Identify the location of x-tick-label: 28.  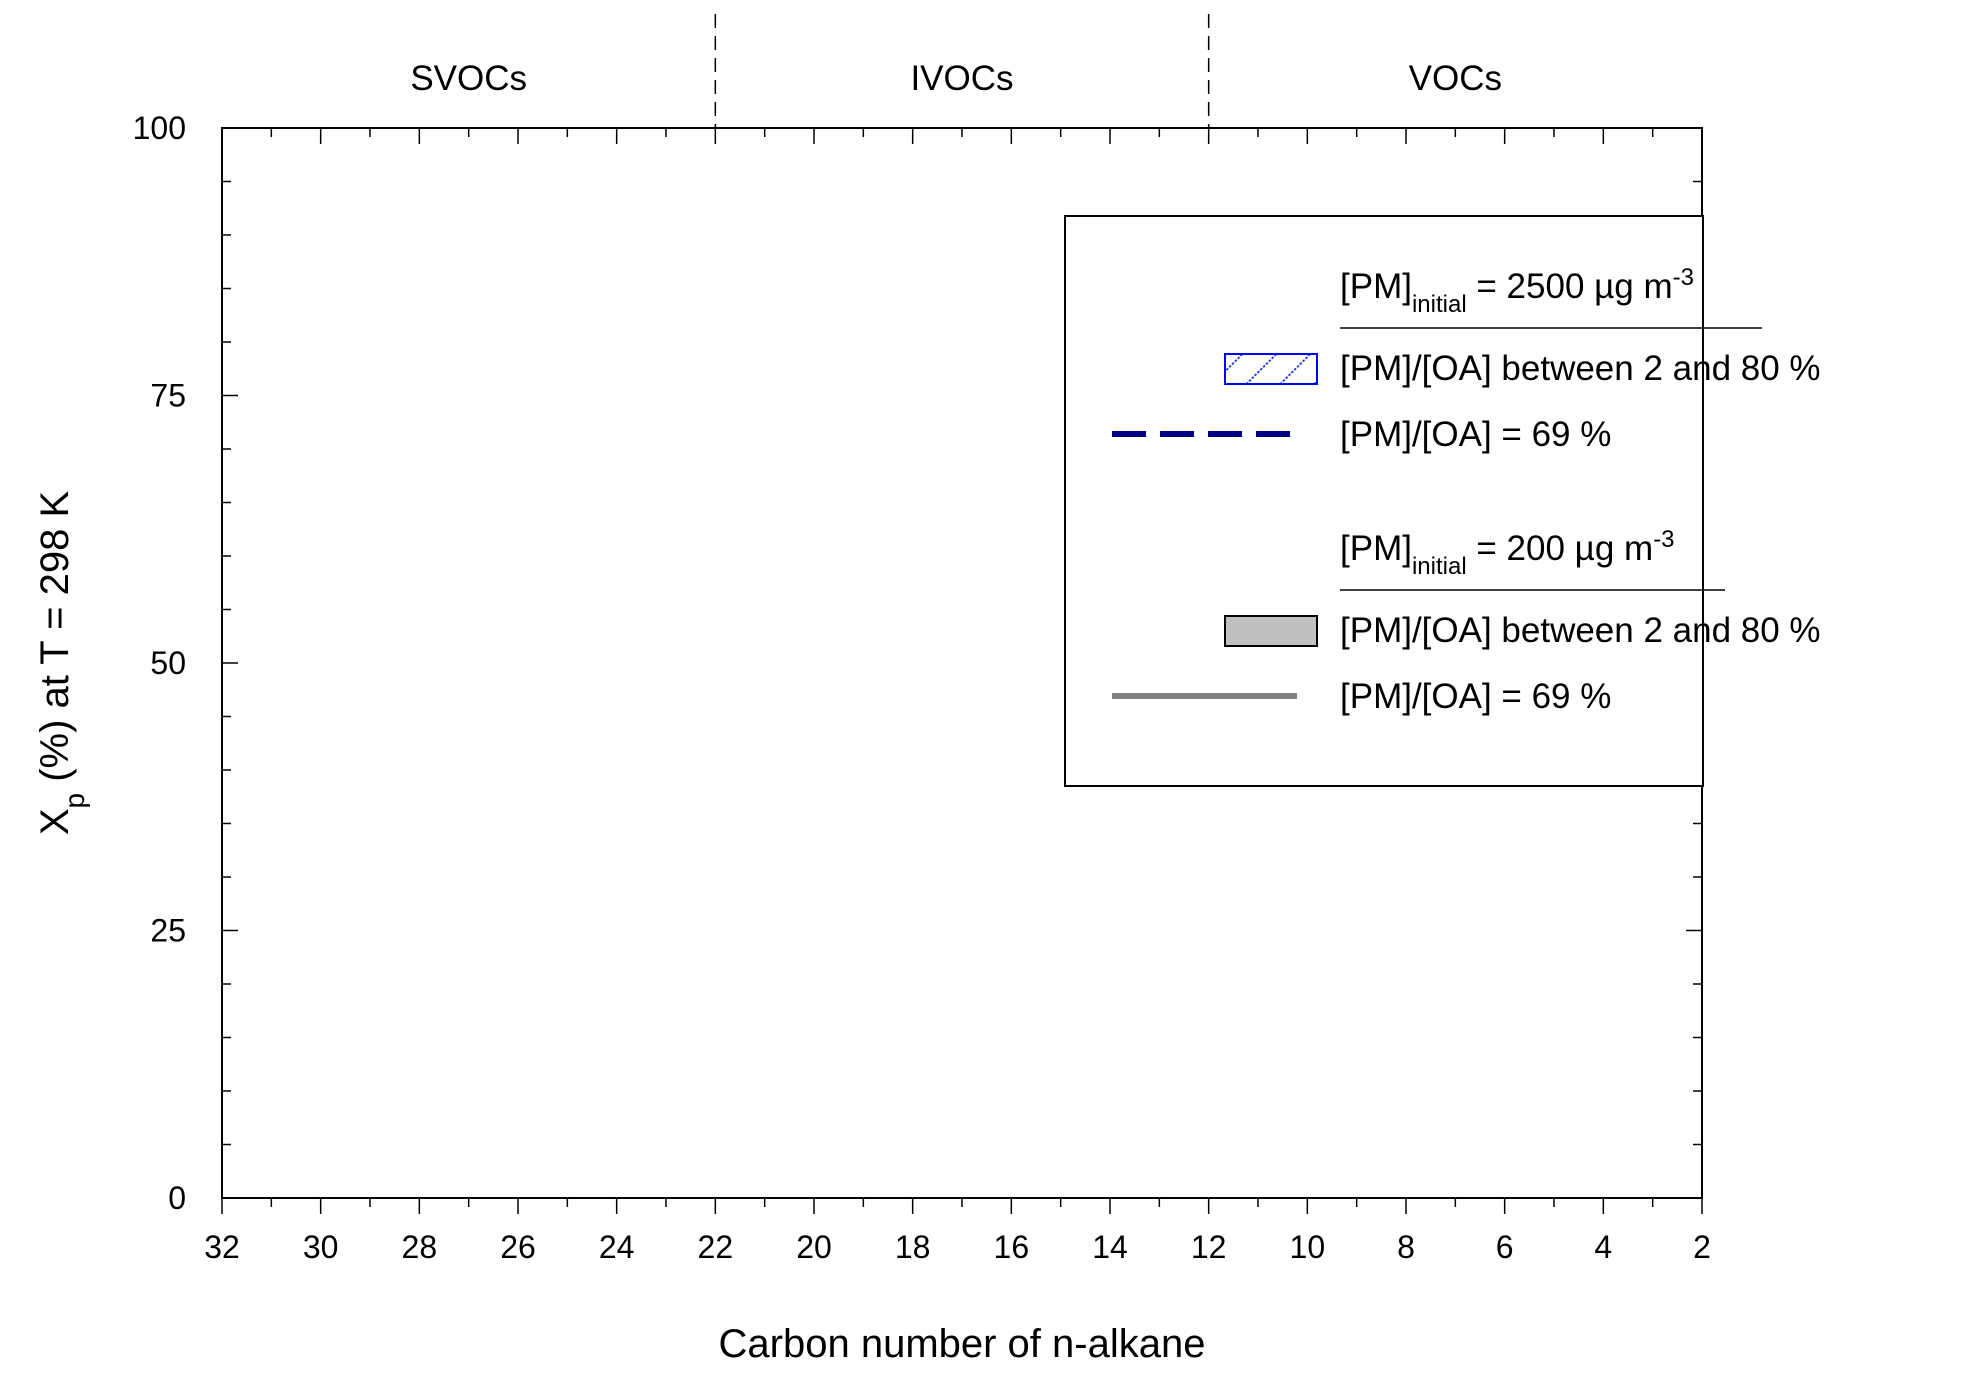
(420, 1247).